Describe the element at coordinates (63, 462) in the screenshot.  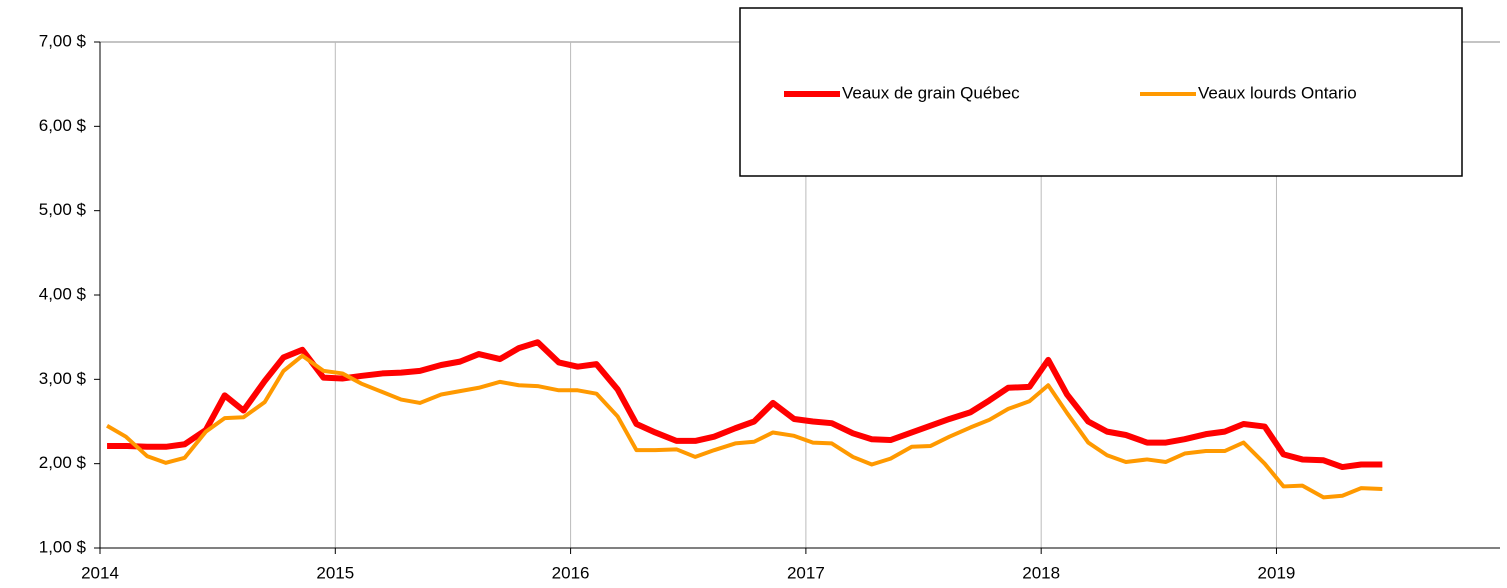
I see `y-tick-label: 2,00 $` at that location.